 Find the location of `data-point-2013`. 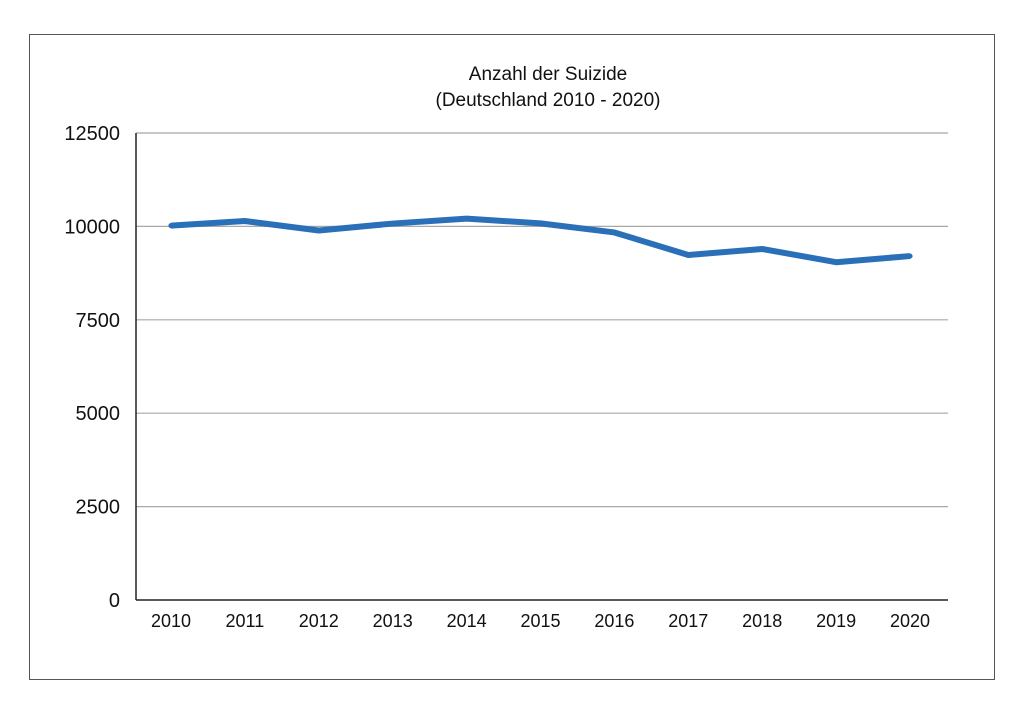

data-point-2013 is located at coordinates (393, 223).